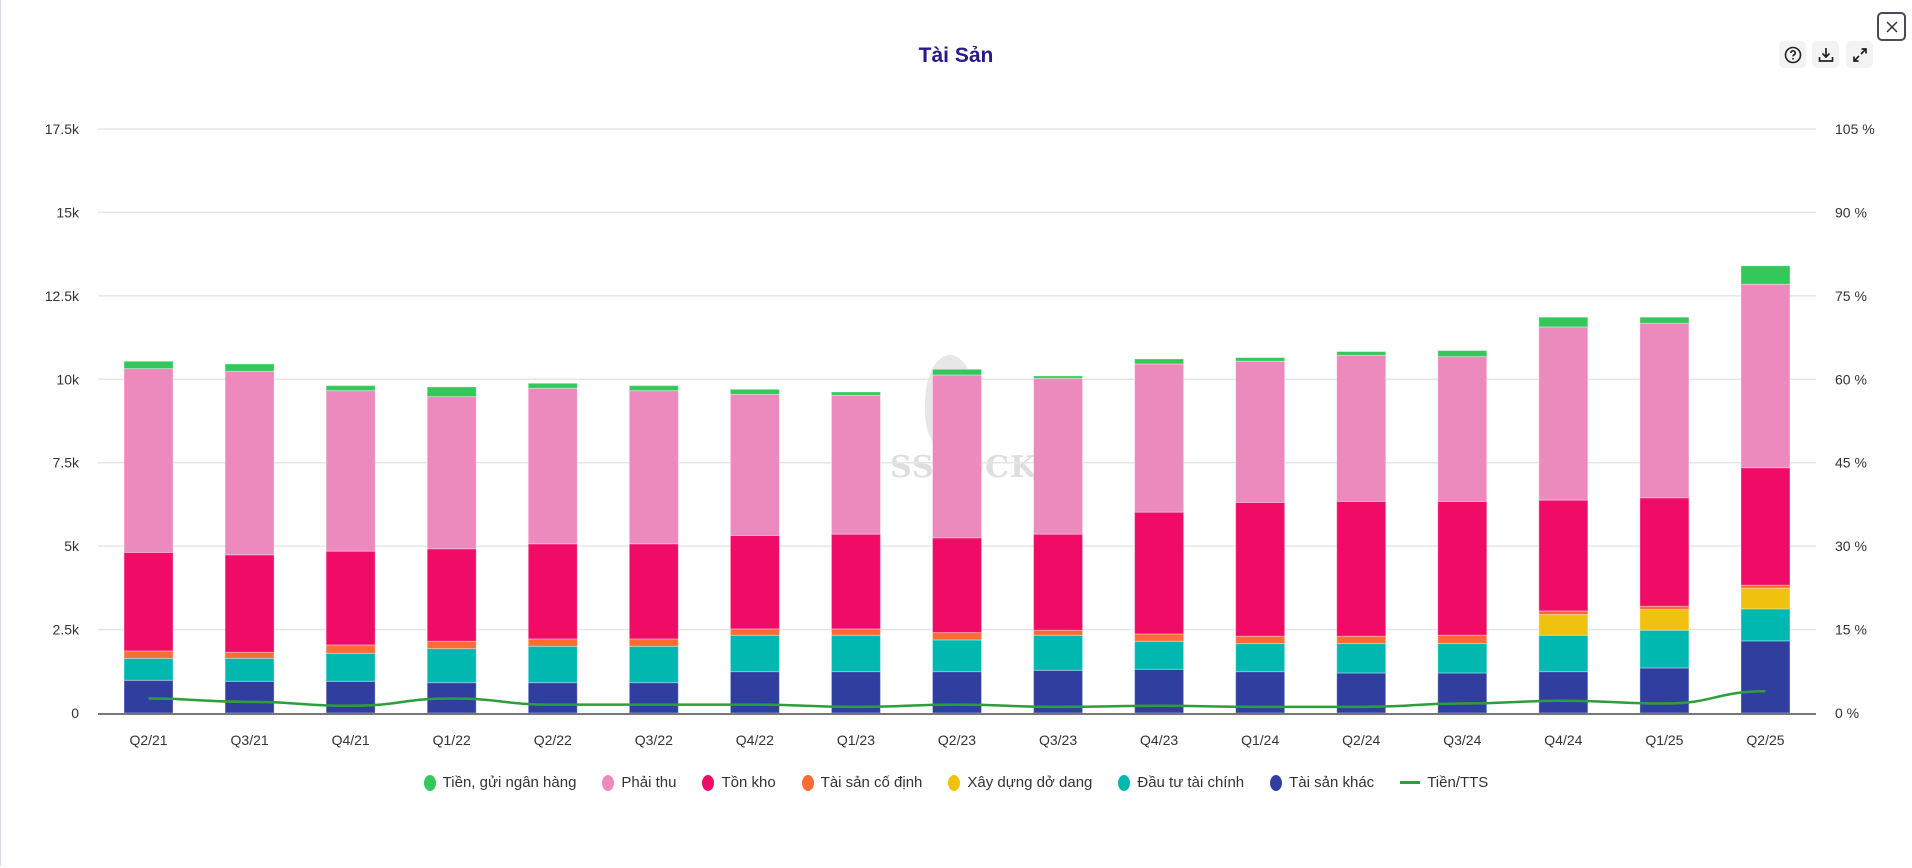 The height and width of the screenshot is (868, 1912). I want to click on legend-item: Đầu tư tài chính, so click(1181, 782).